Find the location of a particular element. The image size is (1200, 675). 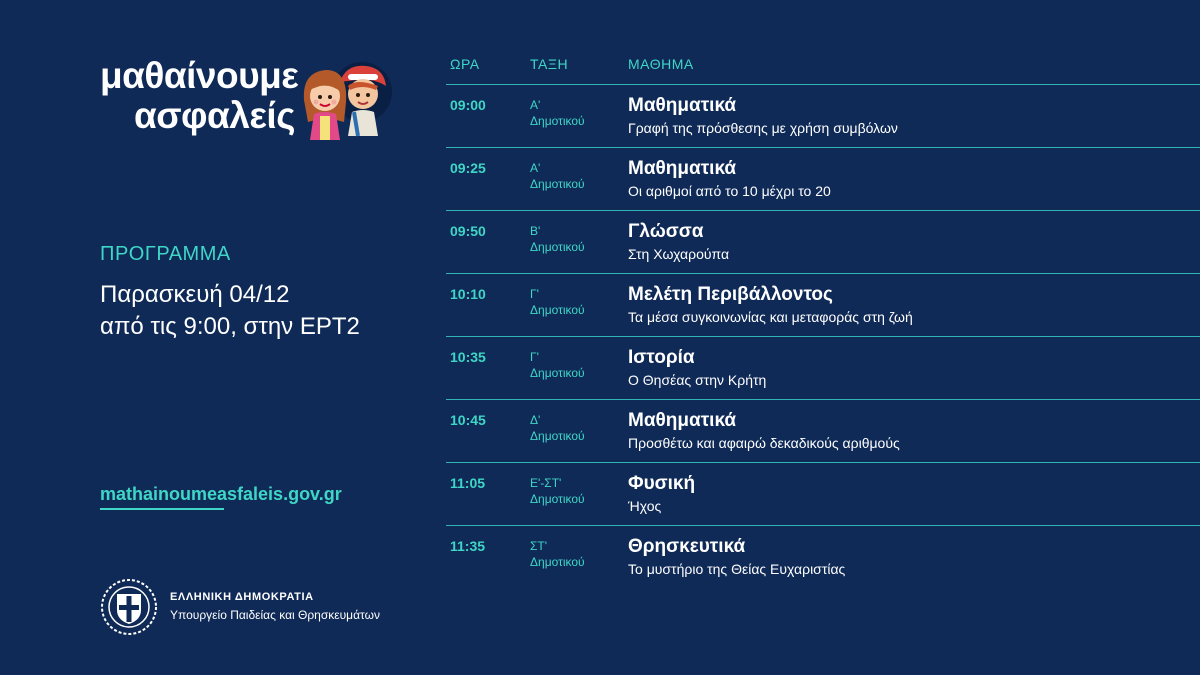

row-grade: ΣΤ' Δημοτικού is located at coordinates (570, 554).